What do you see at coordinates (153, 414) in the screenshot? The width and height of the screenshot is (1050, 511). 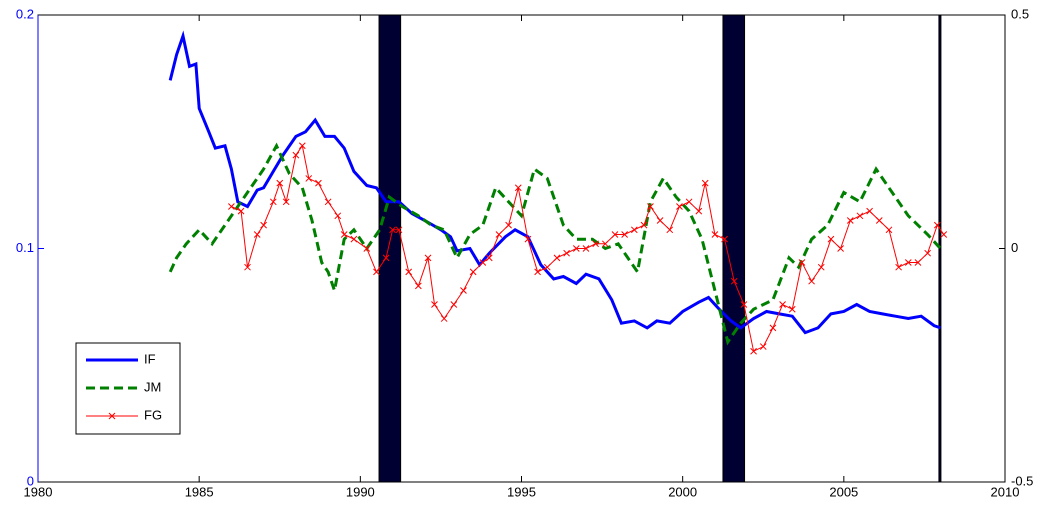 I see `legend-label: FG` at bounding box center [153, 414].